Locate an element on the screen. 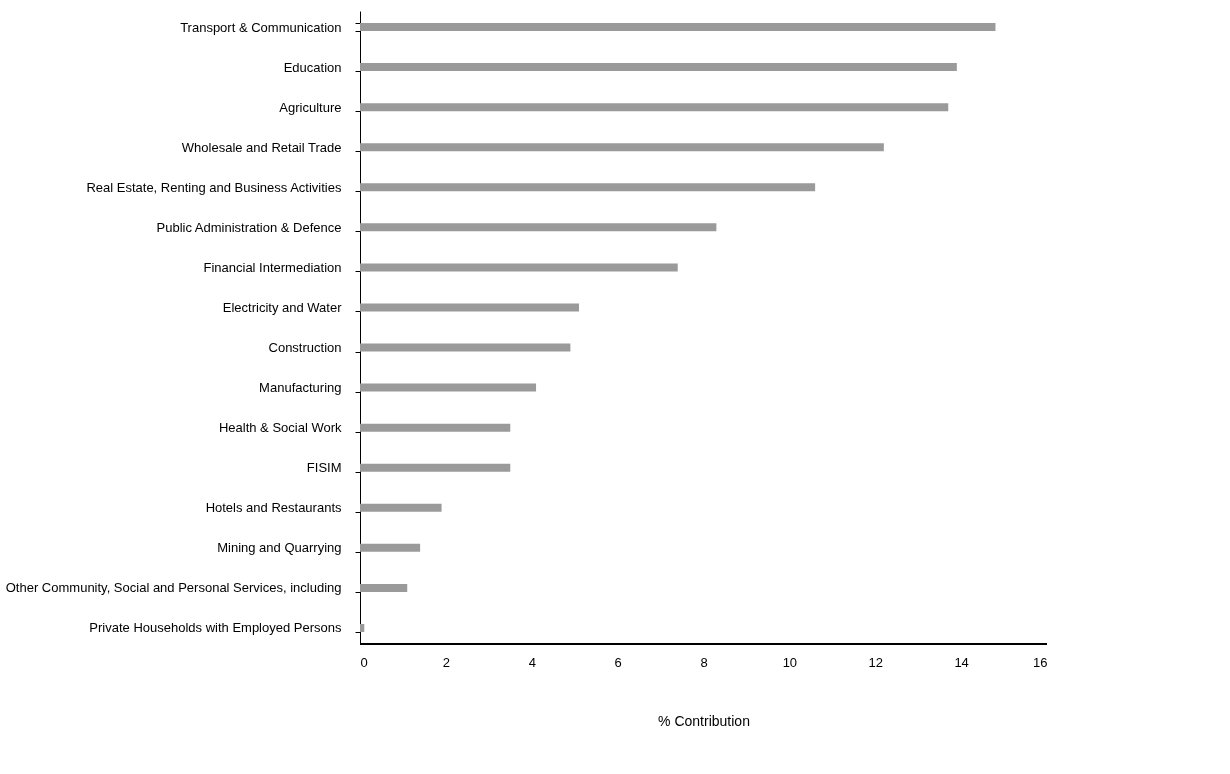  y-tick-label: FISIM is located at coordinates (324, 468).